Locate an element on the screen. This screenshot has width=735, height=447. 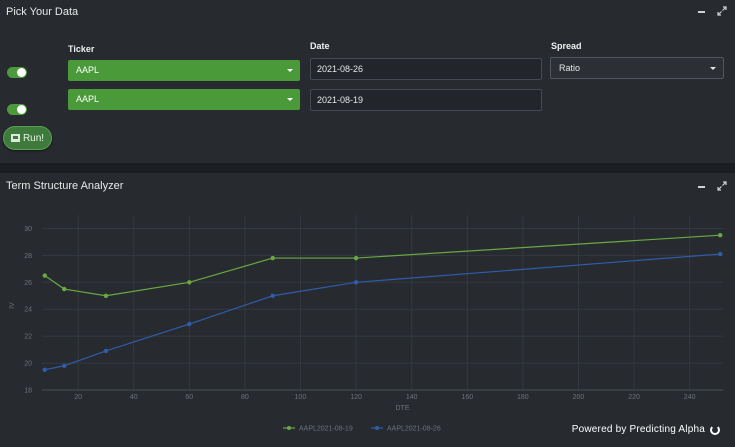
y-tick-label: 20 is located at coordinates (28, 364).